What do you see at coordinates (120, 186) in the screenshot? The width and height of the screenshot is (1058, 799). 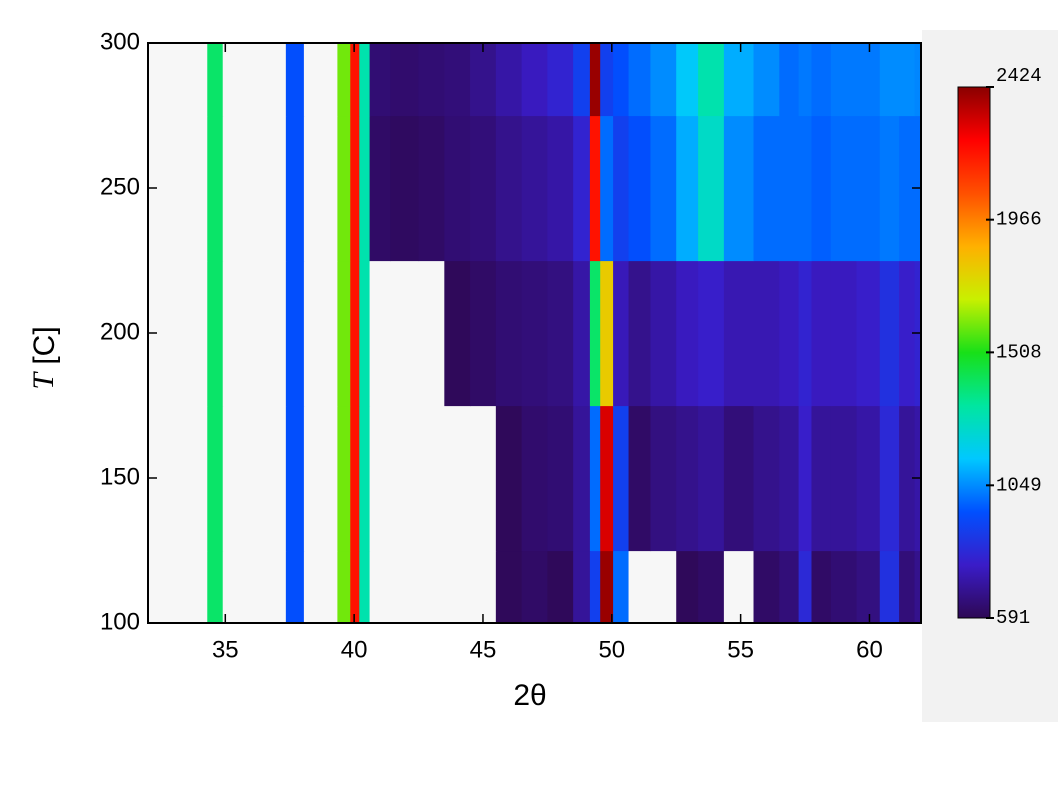 I see `y-tick-label: 250` at bounding box center [120, 186].